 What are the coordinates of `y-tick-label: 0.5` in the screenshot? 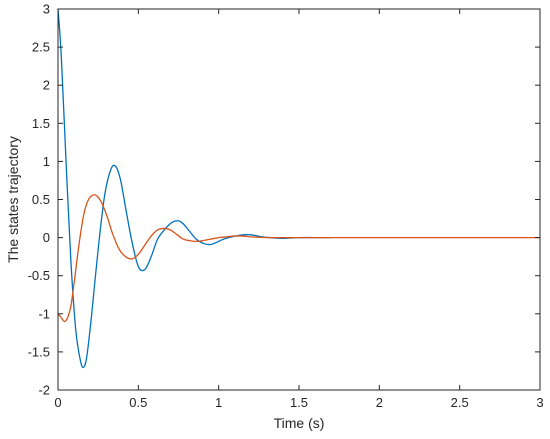 It's located at (41, 199).